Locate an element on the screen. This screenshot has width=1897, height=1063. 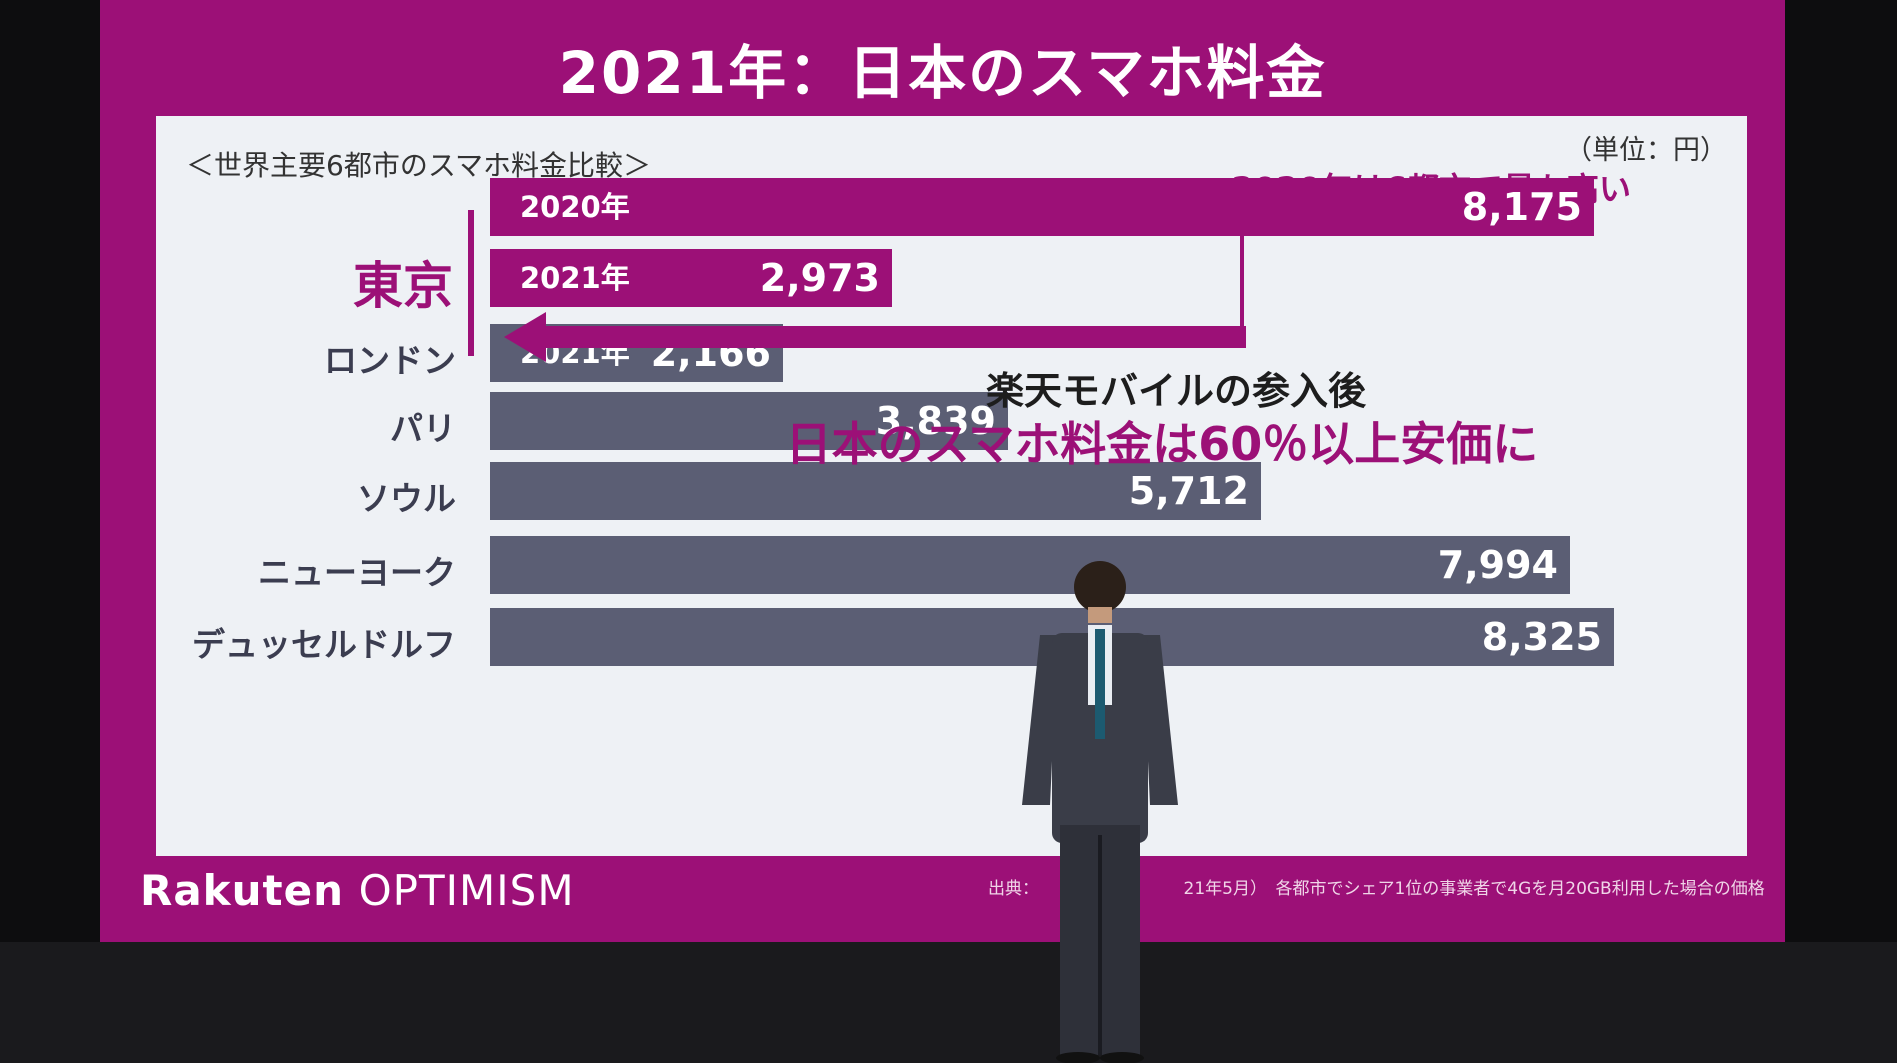
bar-1: 2021年 2,973 is located at coordinates (691, 278).